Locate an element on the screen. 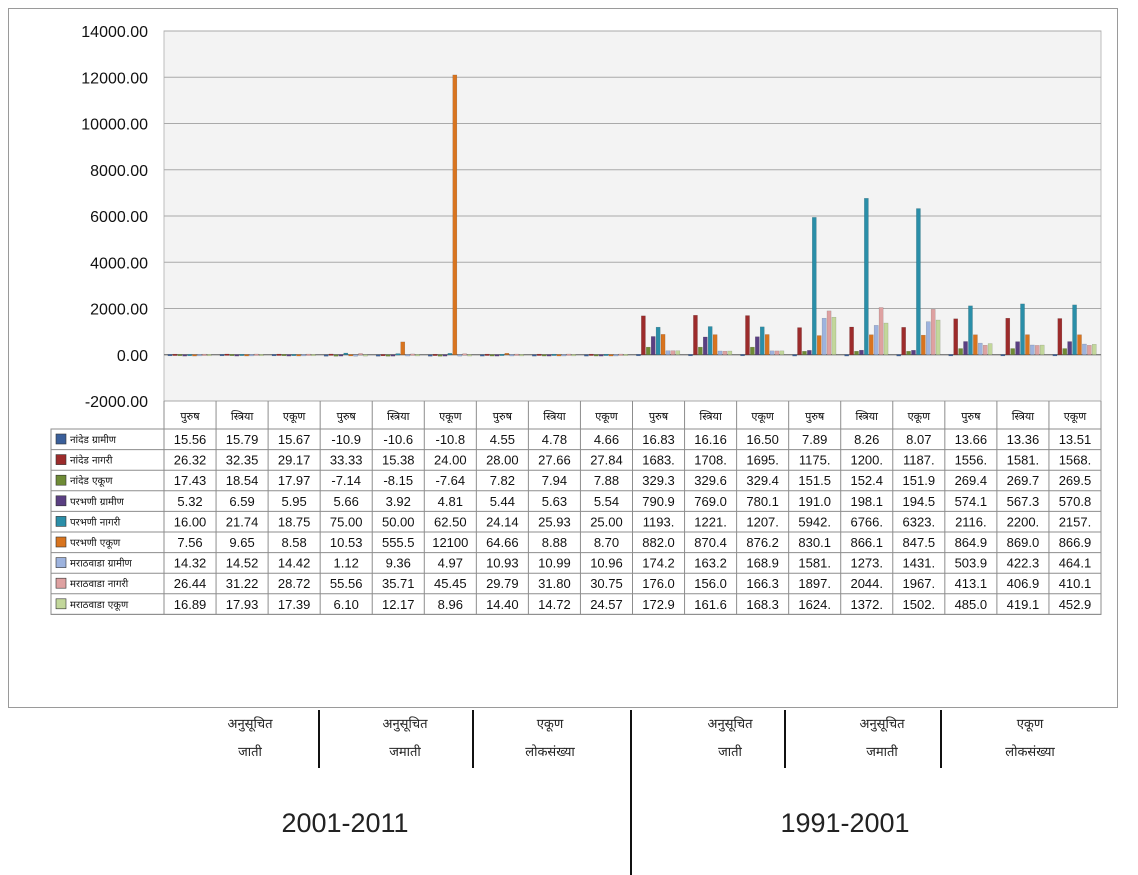  data-label: 25.00 is located at coordinates (606, 521).